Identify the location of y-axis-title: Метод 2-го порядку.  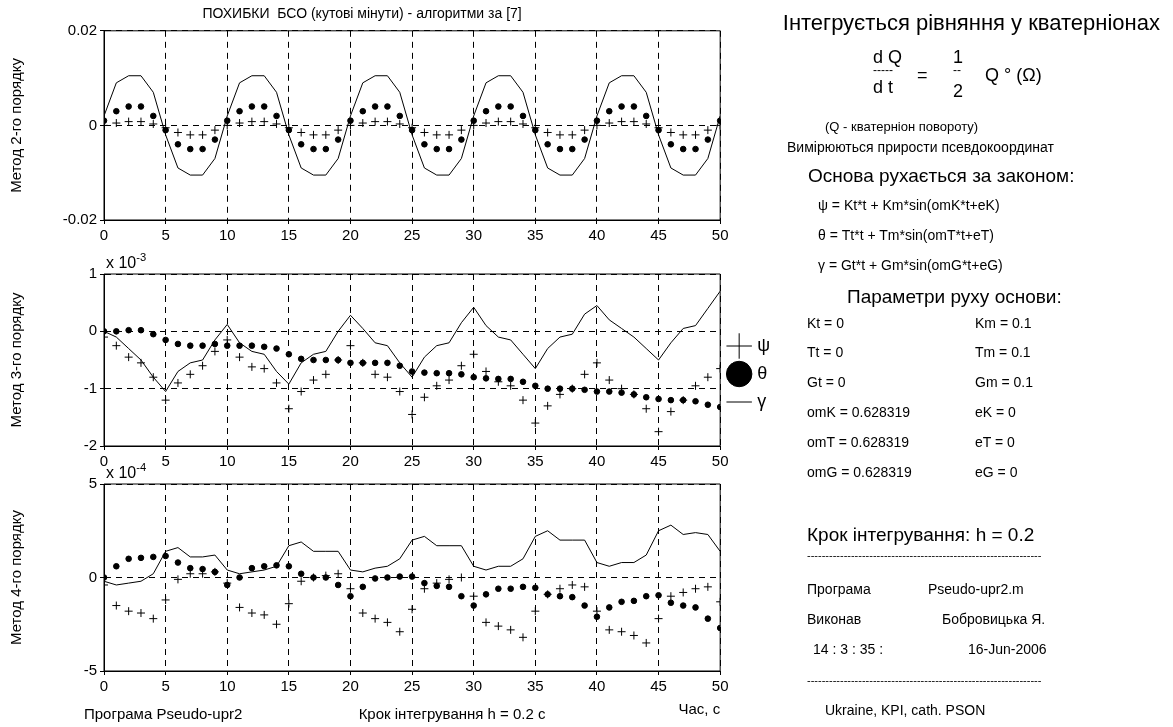
(16, 125).